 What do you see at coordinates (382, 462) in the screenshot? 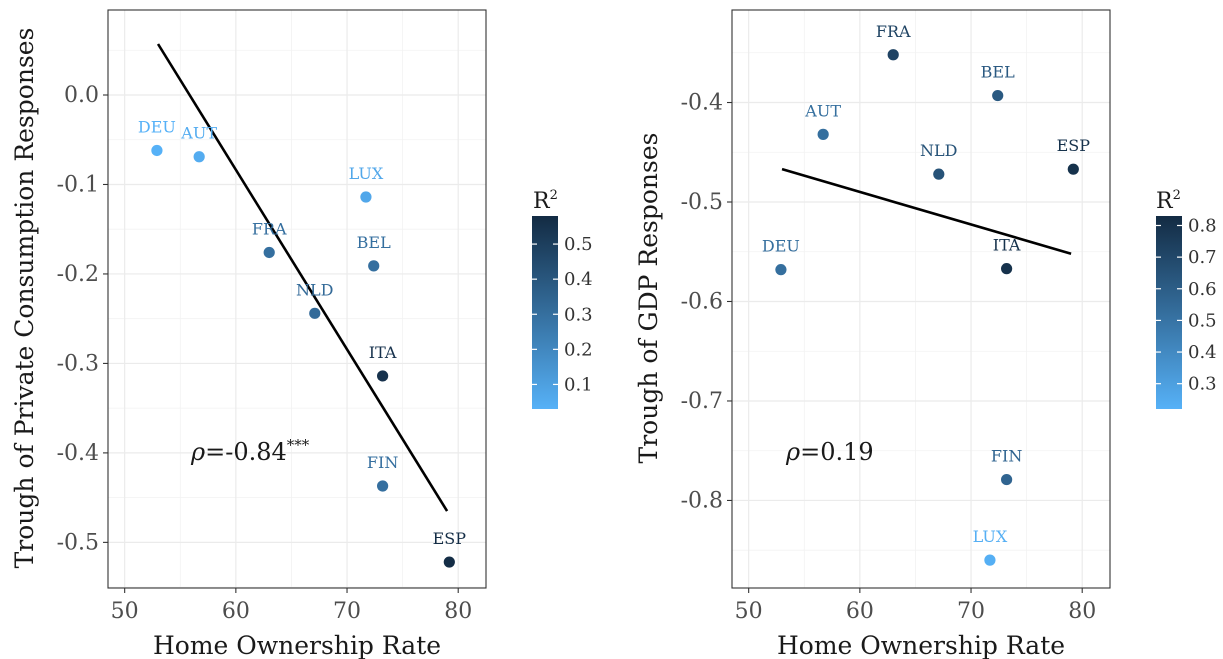
I see `consumption-point-label-fin: FIN` at bounding box center [382, 462].